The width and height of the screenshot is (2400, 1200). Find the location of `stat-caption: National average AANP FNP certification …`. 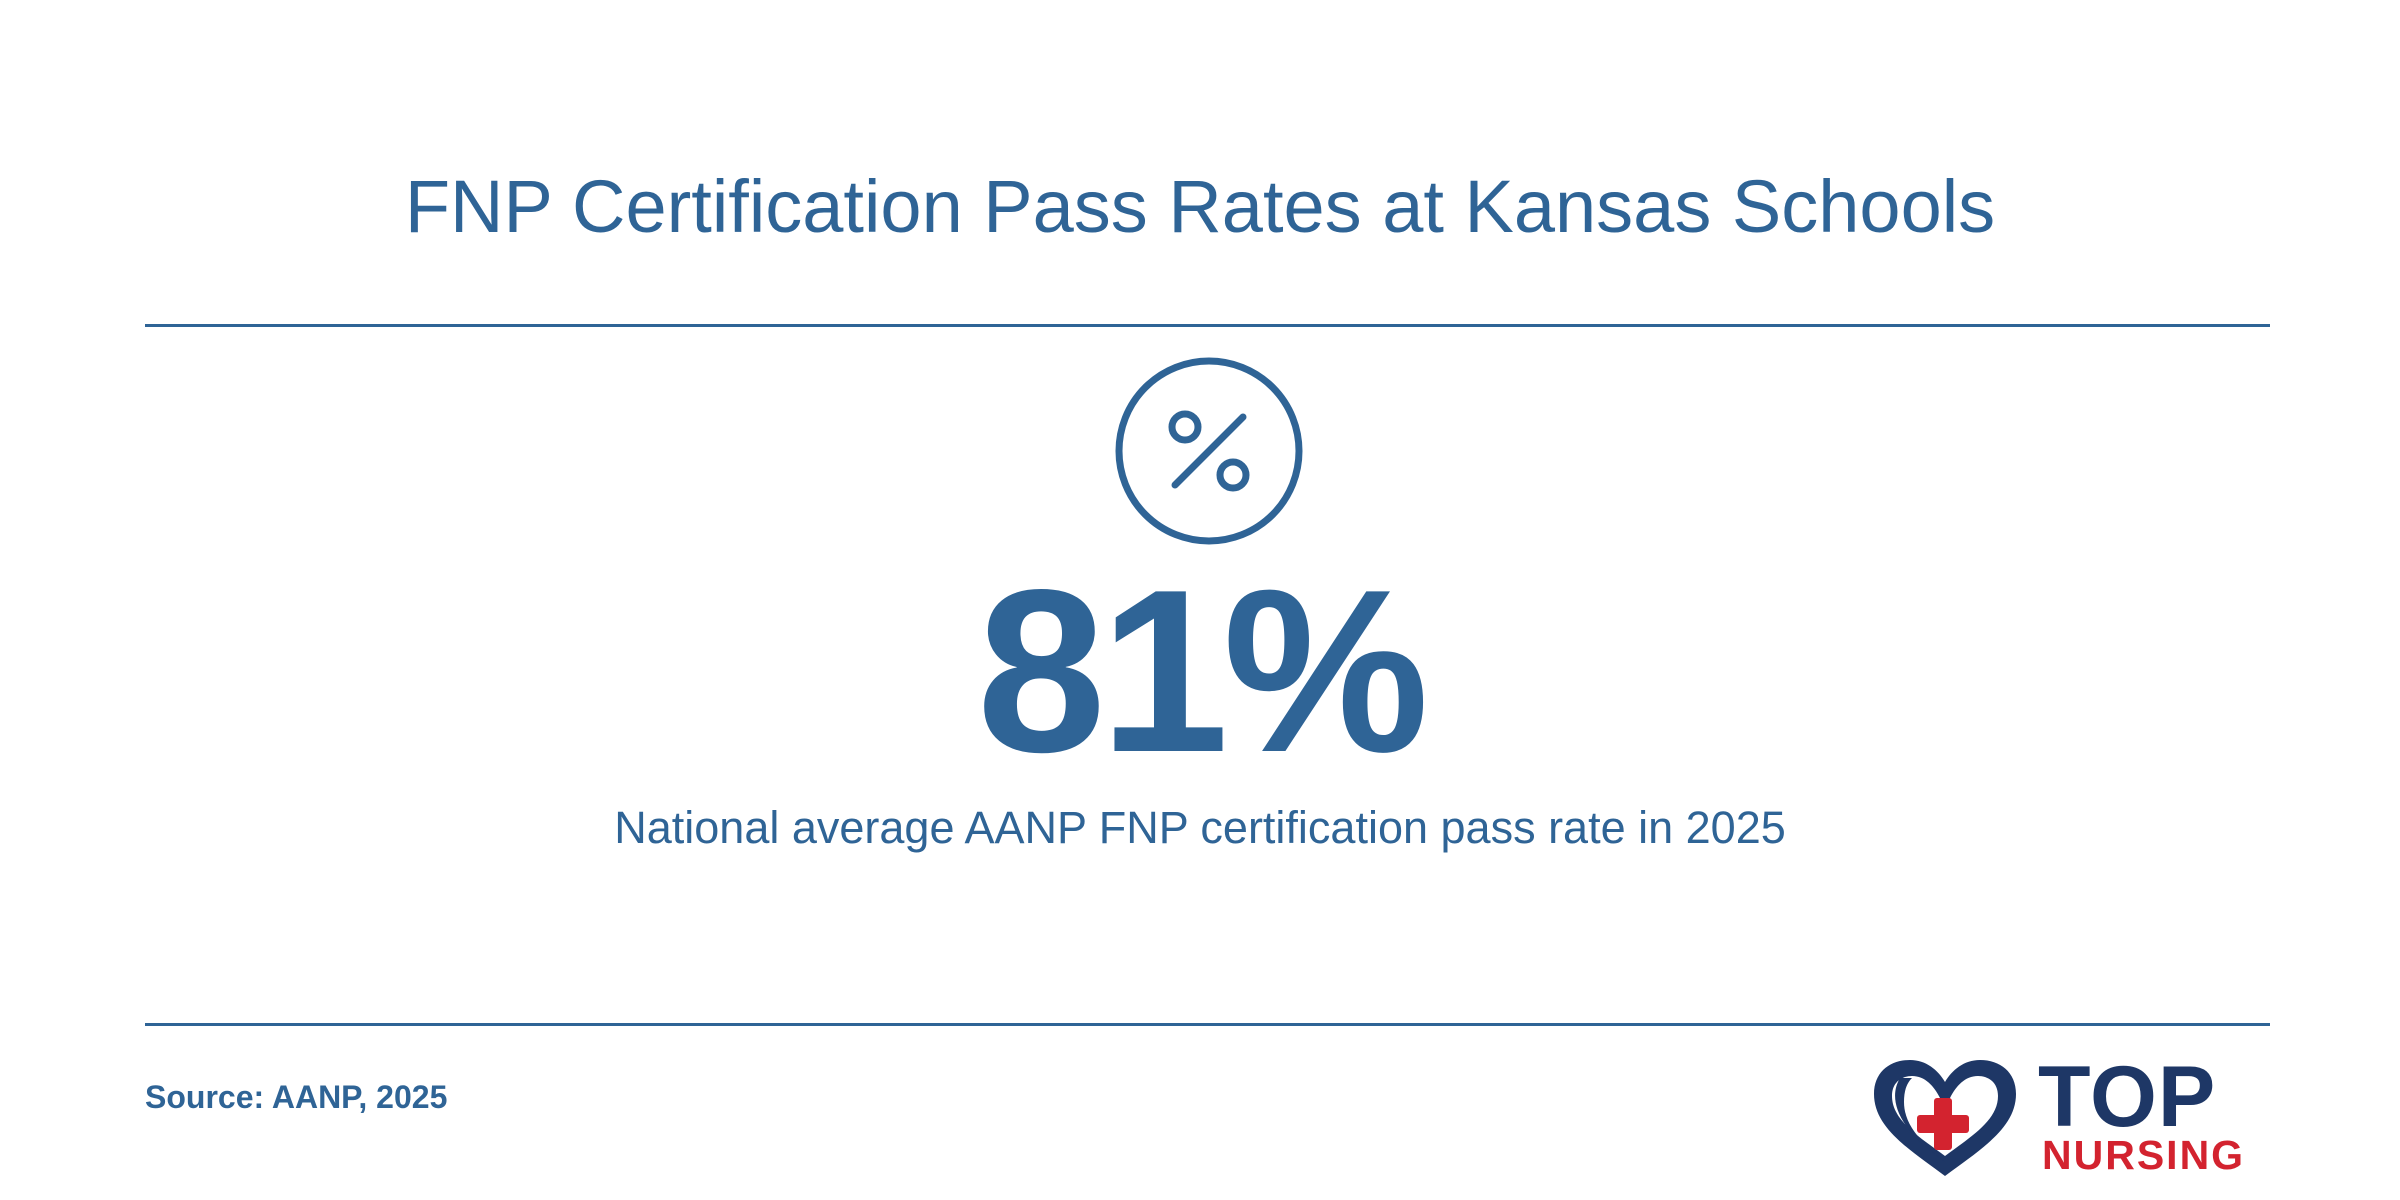

stat-caption: National average AANP FNP certification … is located at coordinates (1200, 827).